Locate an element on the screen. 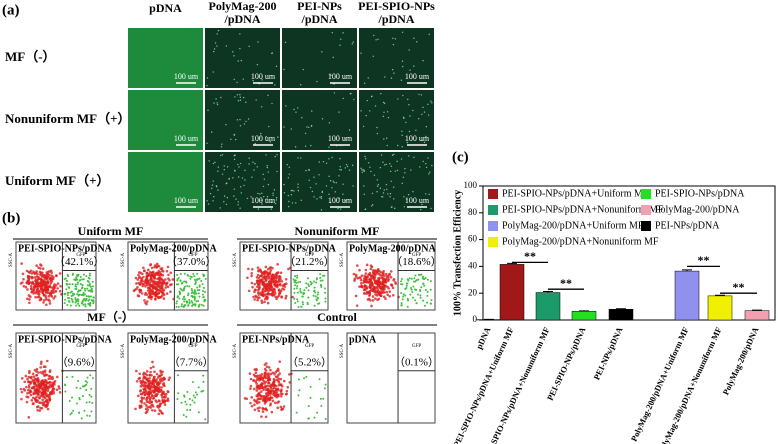 The width and height of the screenshot is (778, 444). legend-swatch is located at coordinates (493, 194).